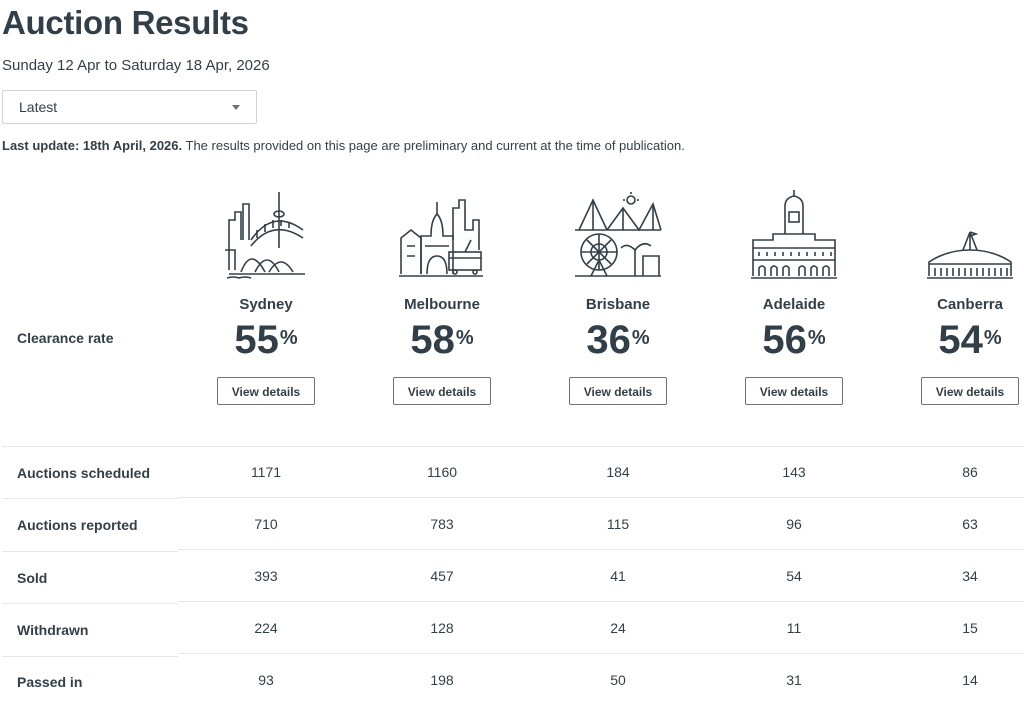 The image size is (1024, 703). What do you see at coordinates (970, 304) in the screenshot?
I see `city-name: Canberra` at bounding box center [970, 304].